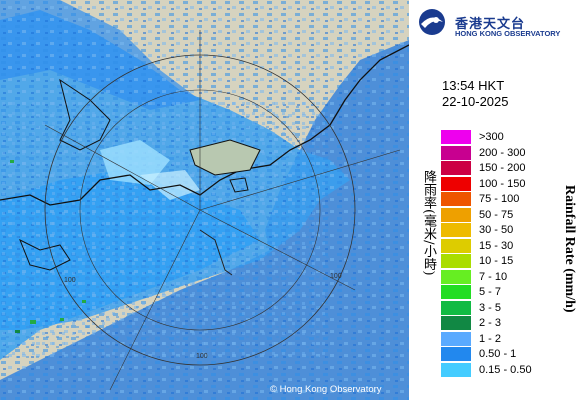  I want to click on legend-row: 0.50 - 1, so click(506, 354).